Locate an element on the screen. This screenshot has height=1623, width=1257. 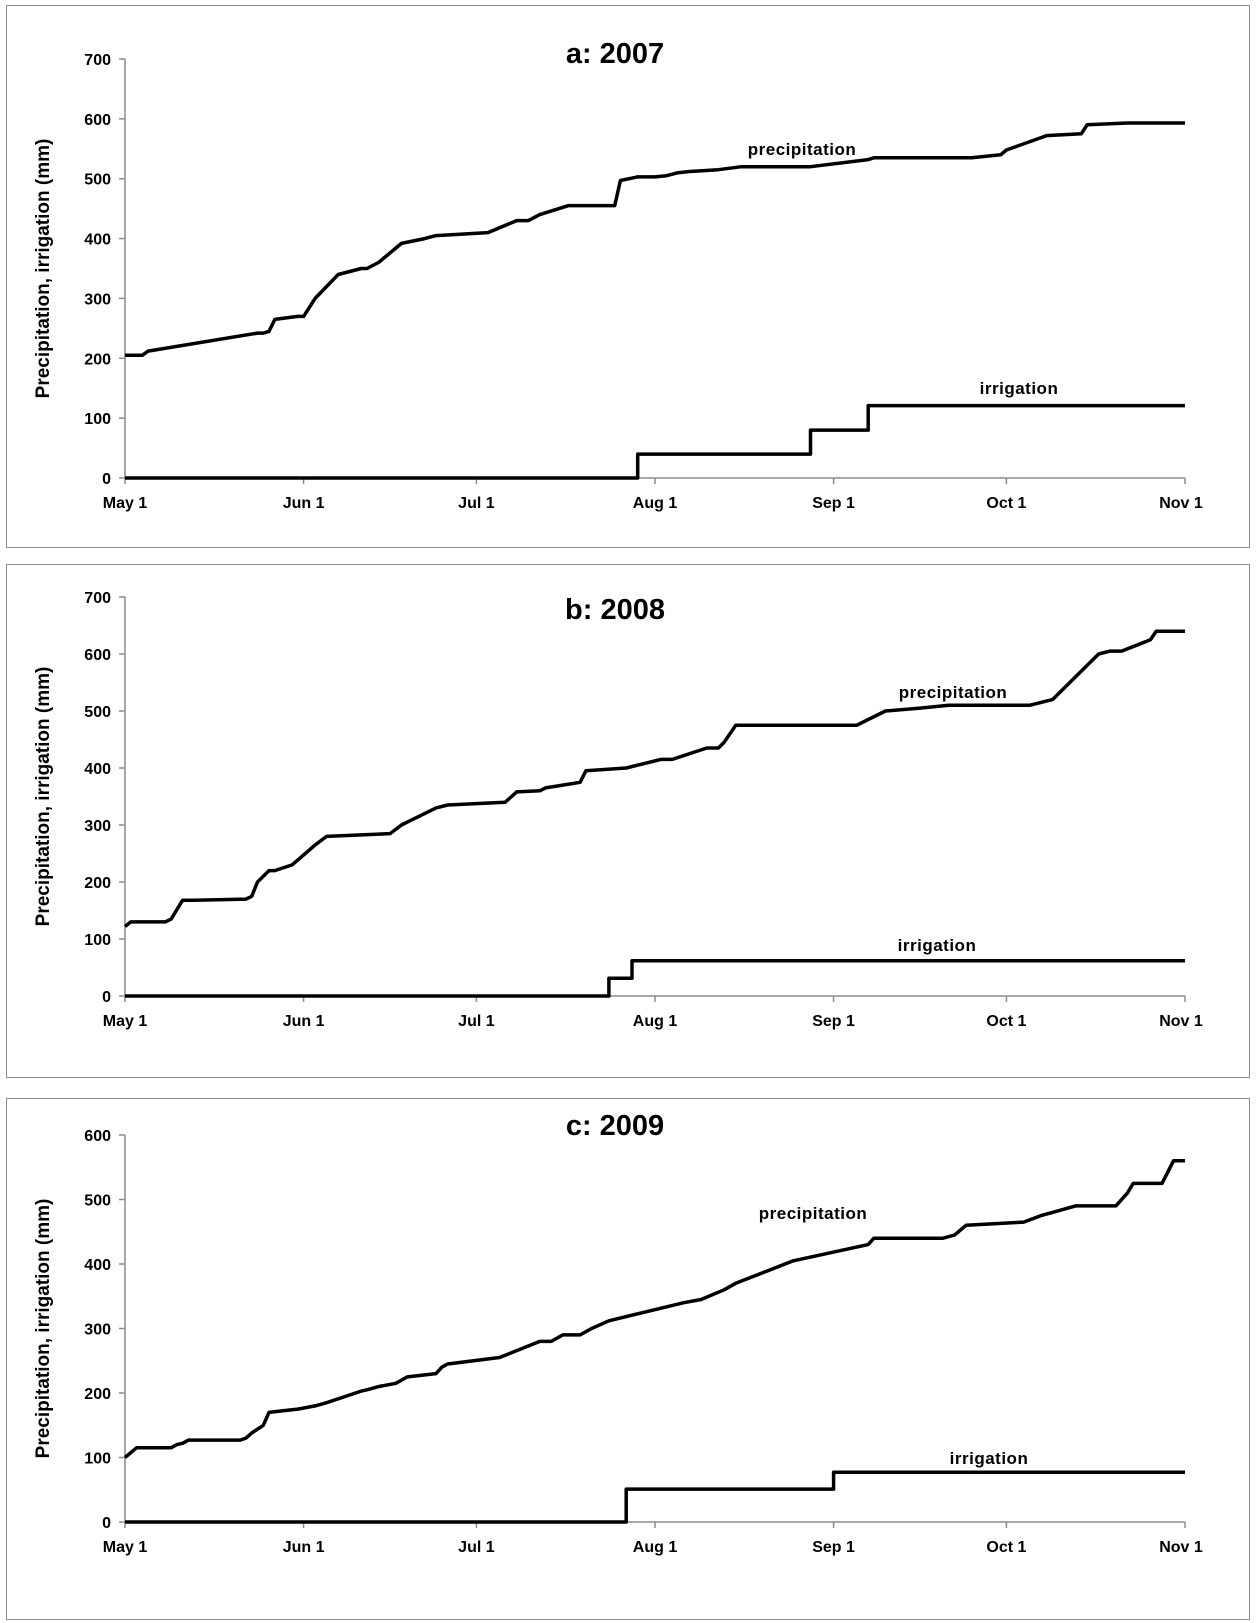
y-tick-label-c-4: 400 is located at coordinates (97, 1265).